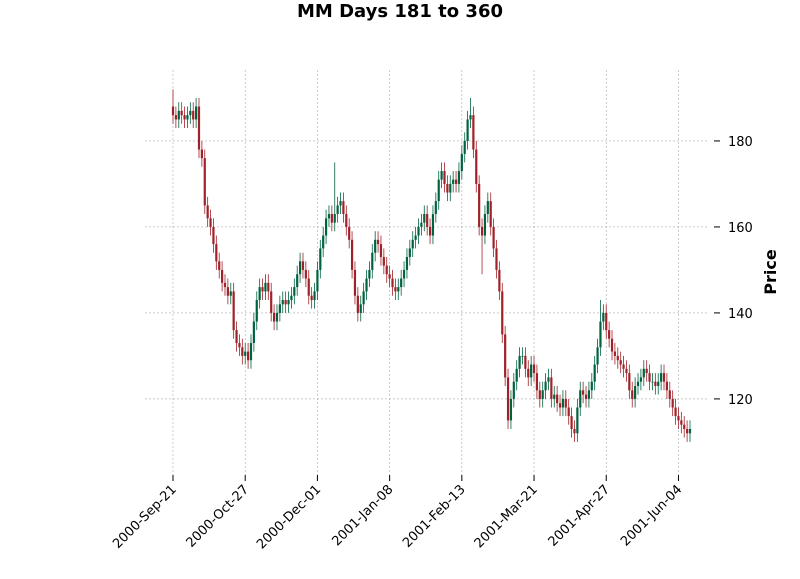 This screenshot has height=579, width=800. What do you see at coordinates (579, 515) in the screenshot?
I see `x-tick-label: 2001-Apr-27` at bounding box center [579, 515].